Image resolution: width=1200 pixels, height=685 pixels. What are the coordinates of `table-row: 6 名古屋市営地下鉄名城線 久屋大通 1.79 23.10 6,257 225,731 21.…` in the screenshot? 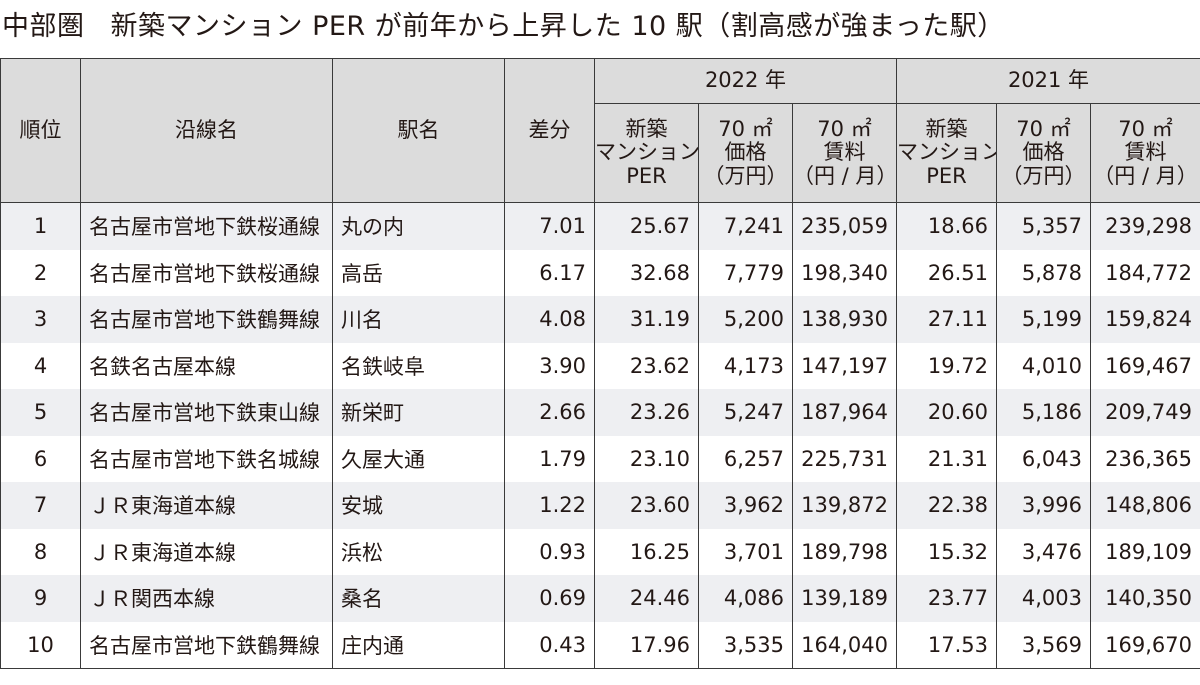 It's located at (600, 458).